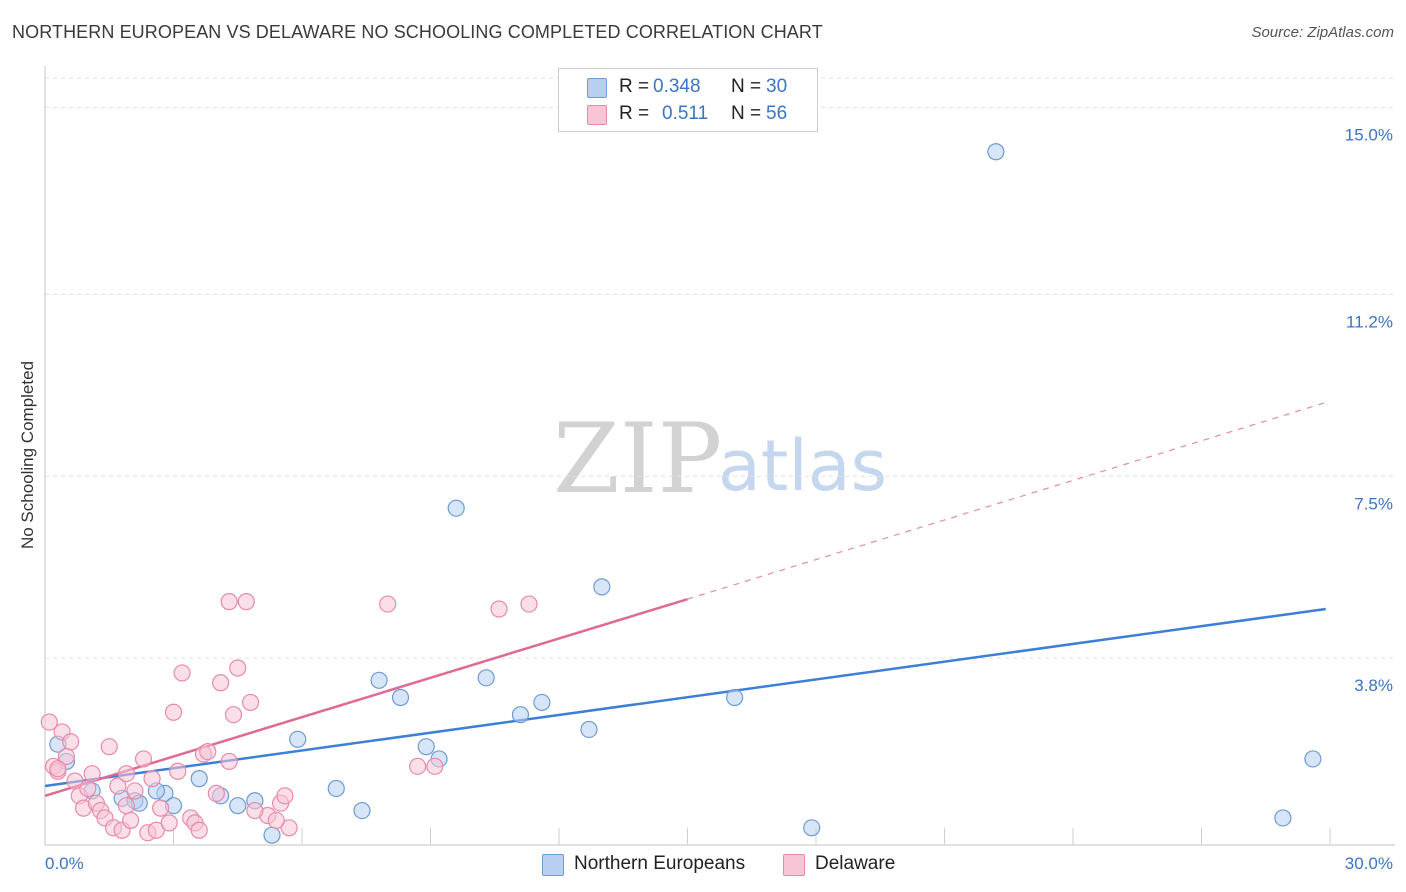  I want to click on watermark-atlas: atlas, so click(802, 466).